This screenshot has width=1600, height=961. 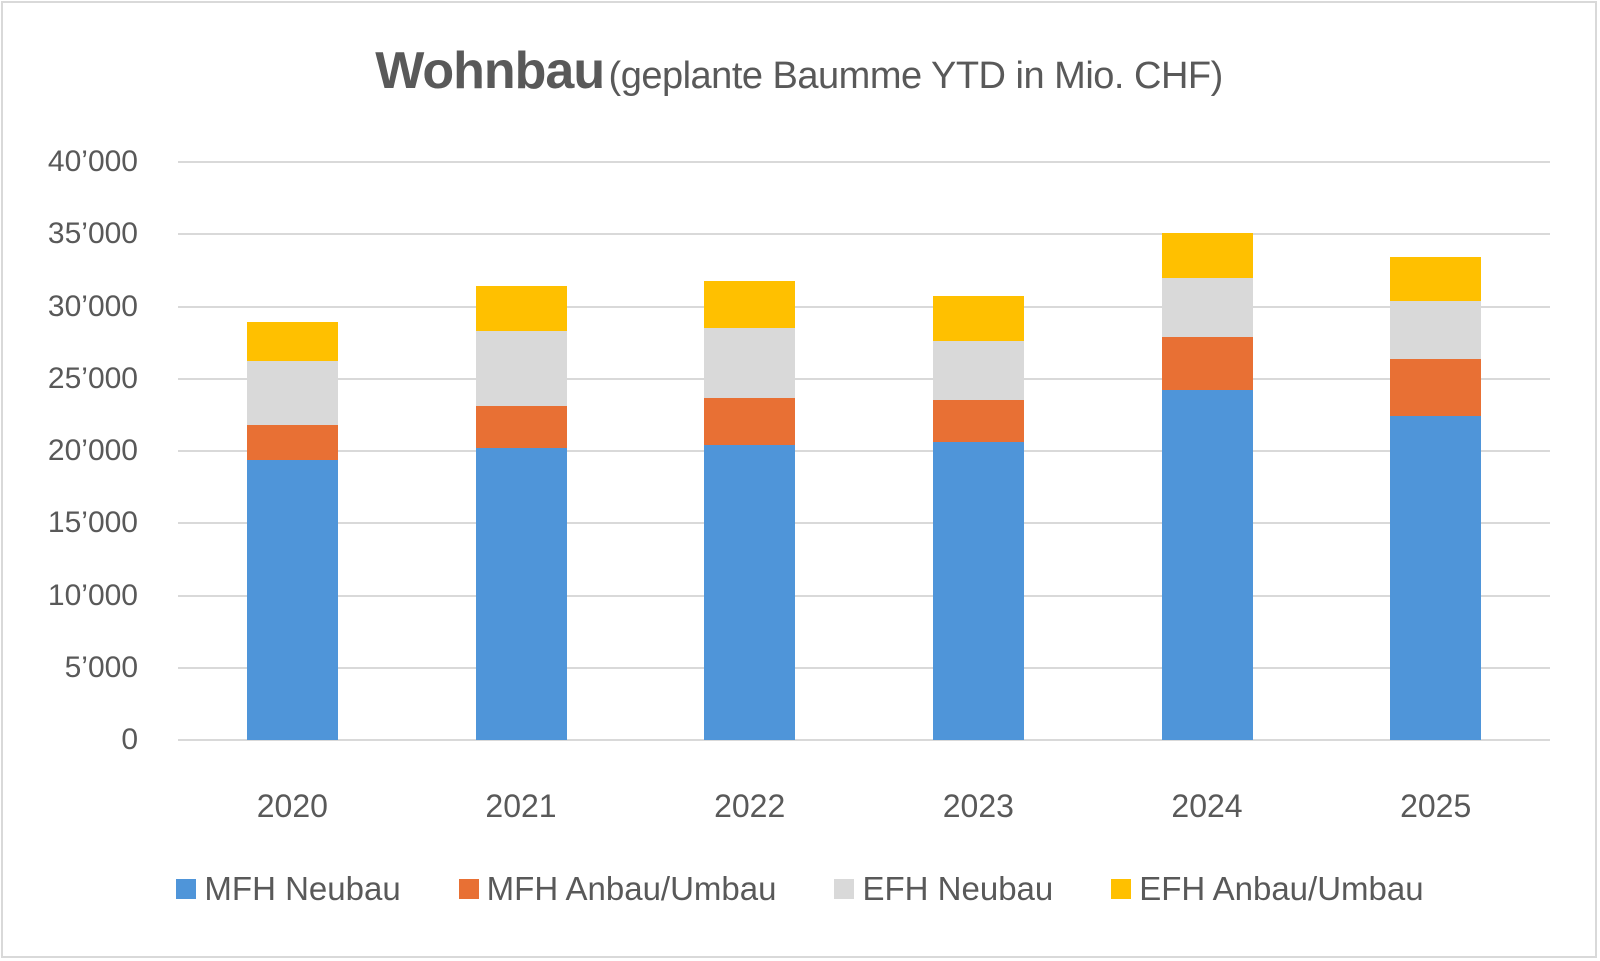 I want to click on bar-2022, so click(x=750, y=510).